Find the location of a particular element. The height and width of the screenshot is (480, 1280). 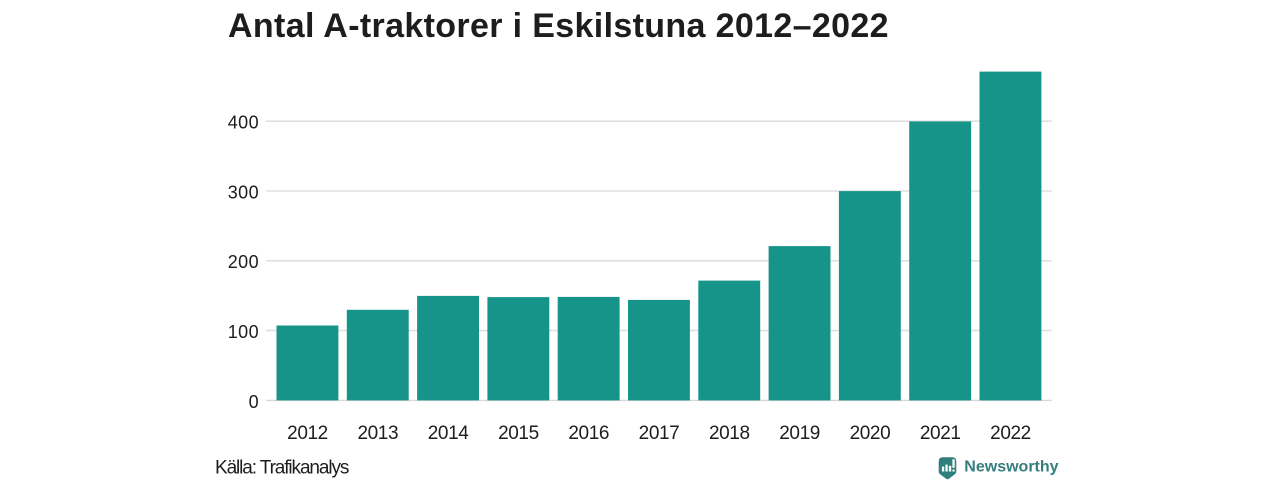

svg-text: 2018 is located at coordinates (729, 433).